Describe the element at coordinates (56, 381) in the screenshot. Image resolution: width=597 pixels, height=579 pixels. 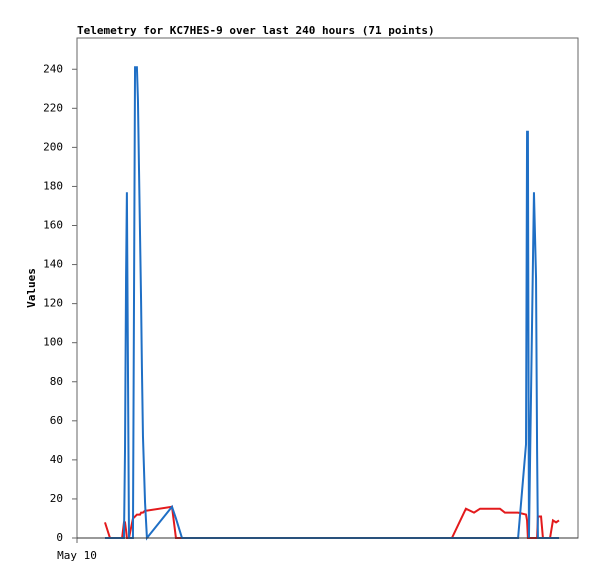
I see `y-tick-label: 80` at that location.